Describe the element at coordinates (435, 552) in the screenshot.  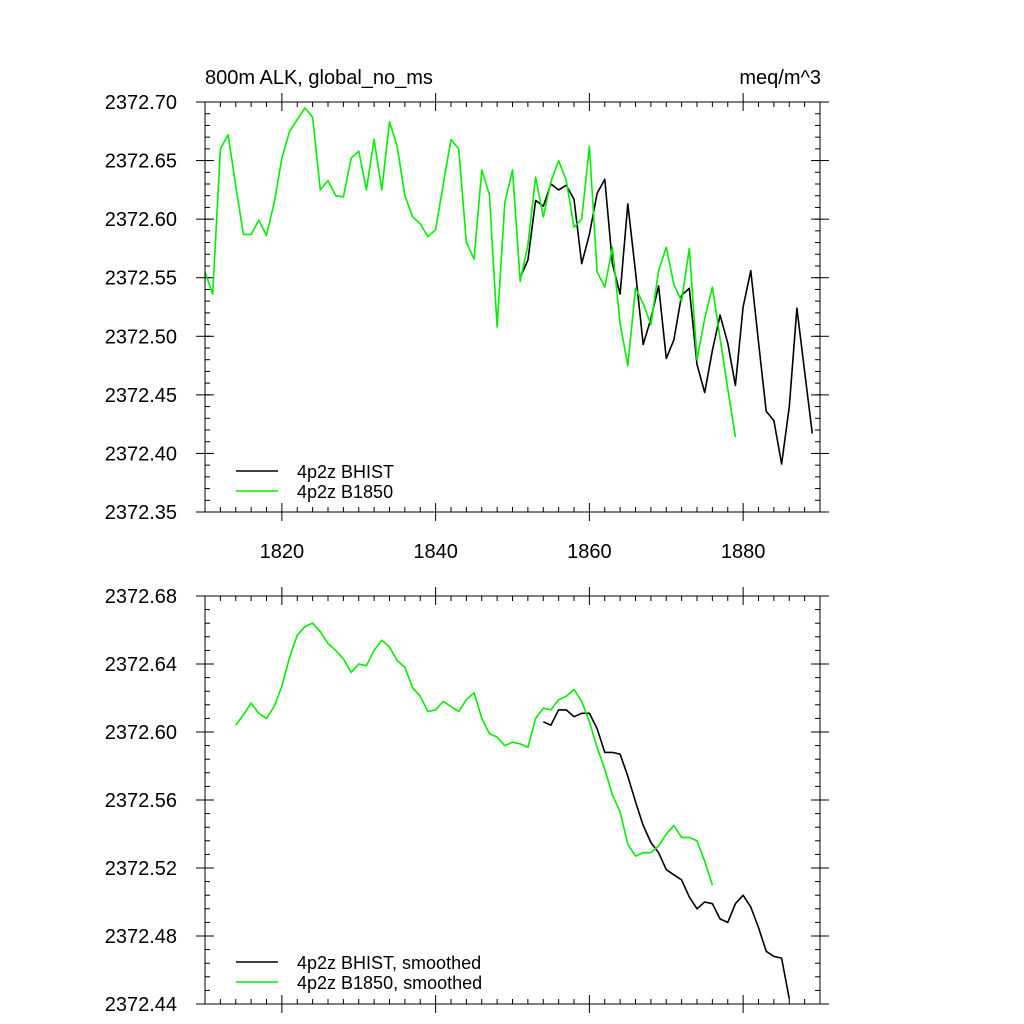
I see `x-tick-label: 1840` at that location.